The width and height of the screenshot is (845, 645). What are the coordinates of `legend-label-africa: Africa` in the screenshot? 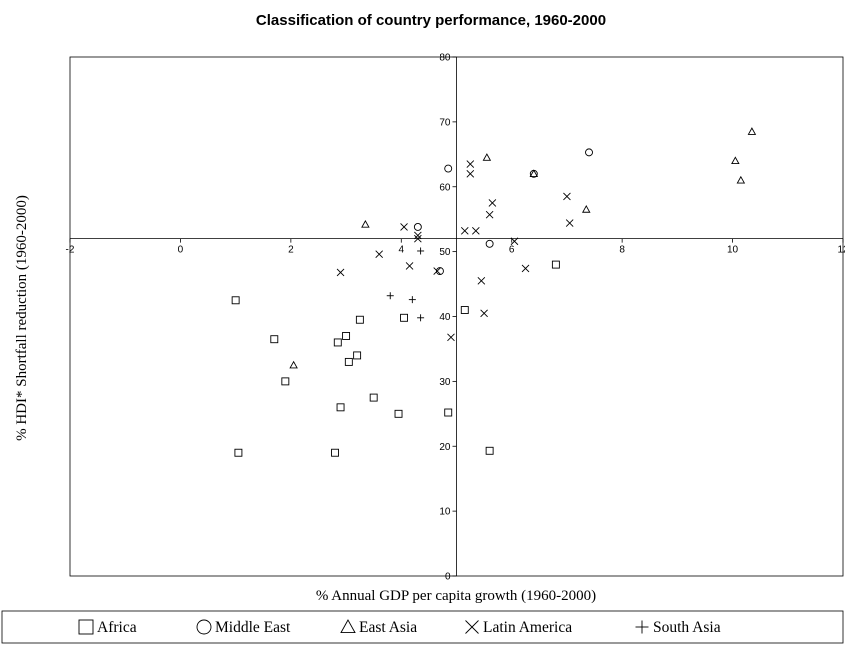 It's located at (117, 627).